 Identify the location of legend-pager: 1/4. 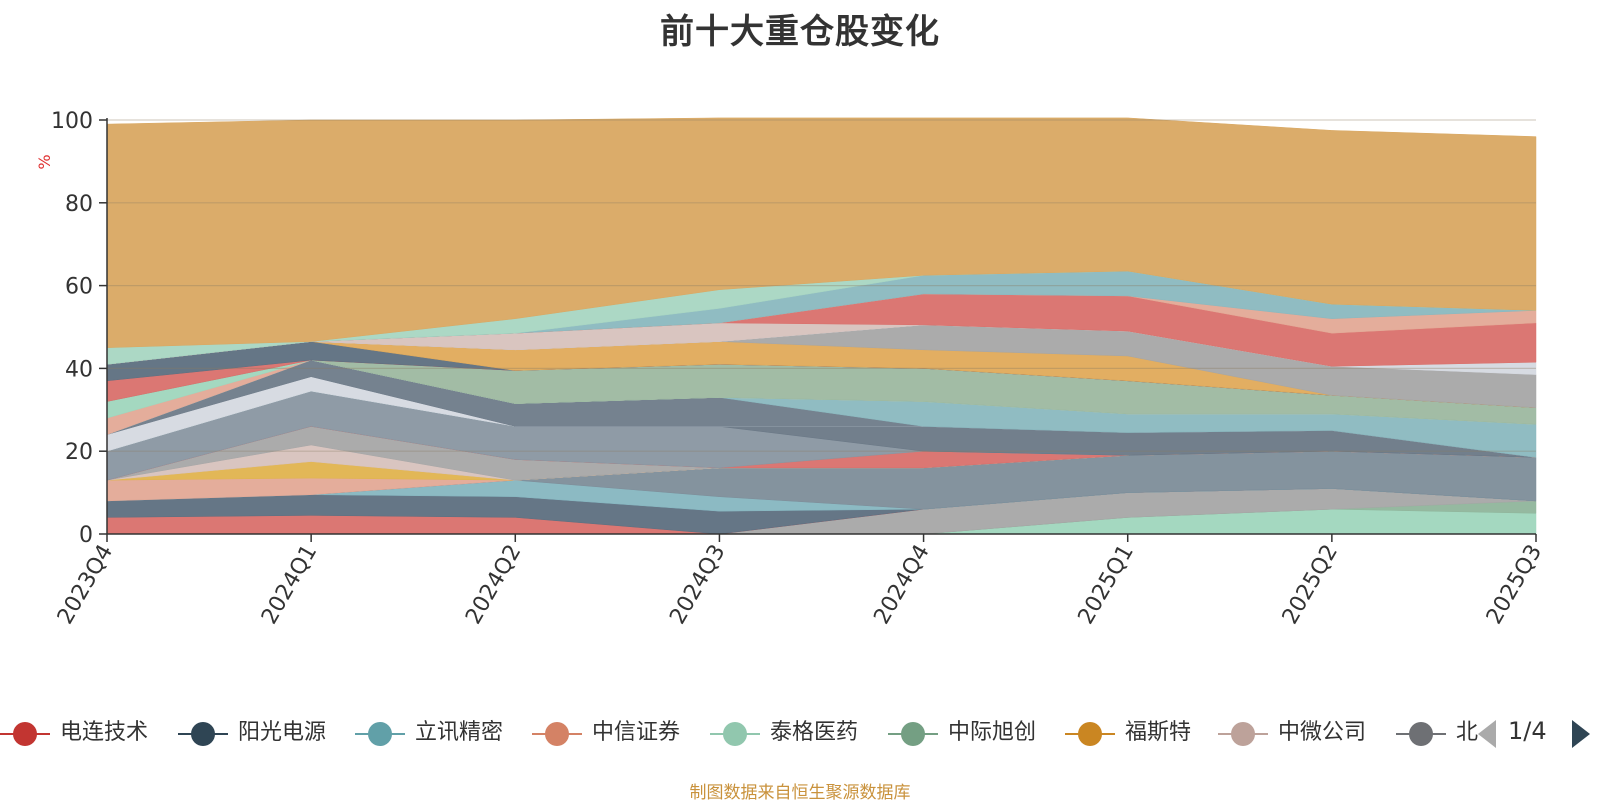
(1530, 734).